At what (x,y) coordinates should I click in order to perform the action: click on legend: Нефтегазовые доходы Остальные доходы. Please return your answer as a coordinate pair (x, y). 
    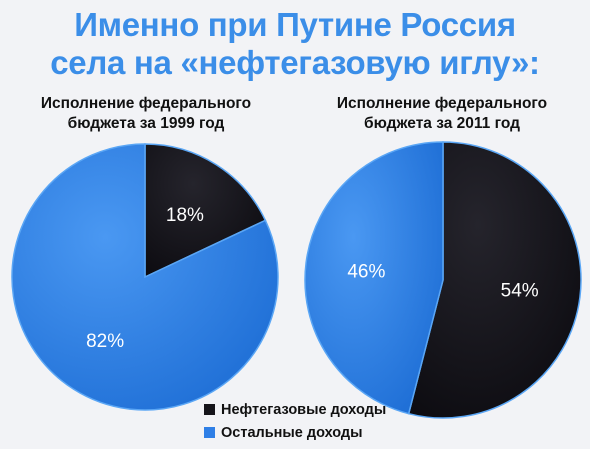
    Looking at the image, I should click on (295, 421).